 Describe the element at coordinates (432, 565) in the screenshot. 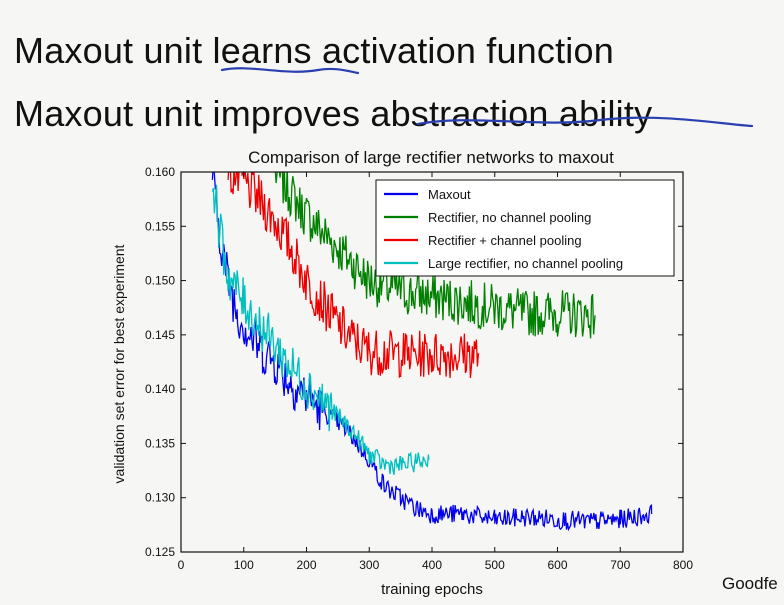

I see `x-tick-label: 400` at that location.